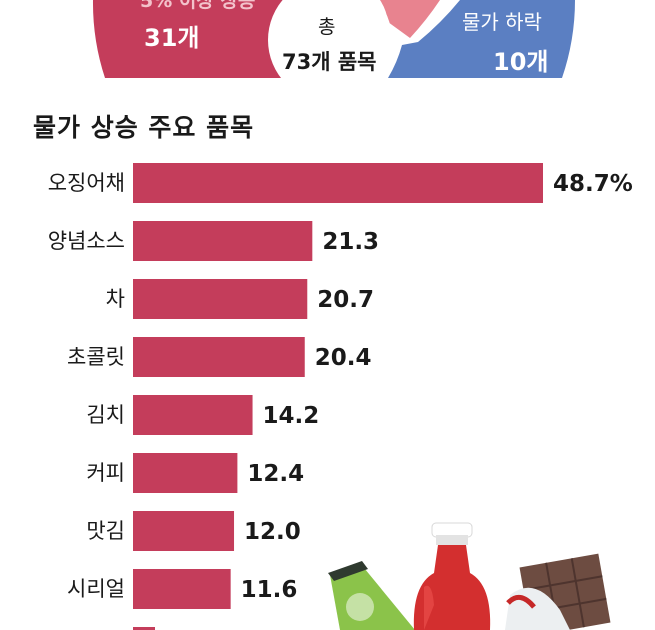 The width and height of the screenshot is (655, 630). I want to click on category-label: 맛김, so click(105, 531).